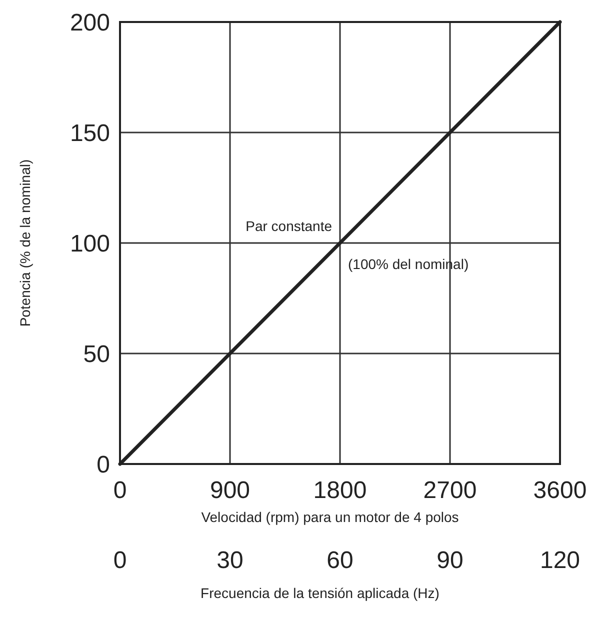 Image resolution: width=608 pixels, height=624 pixels. Describe the element at coordinates (340, 560) in the screenshot. I see `x2-tick-label: 60` at that location.